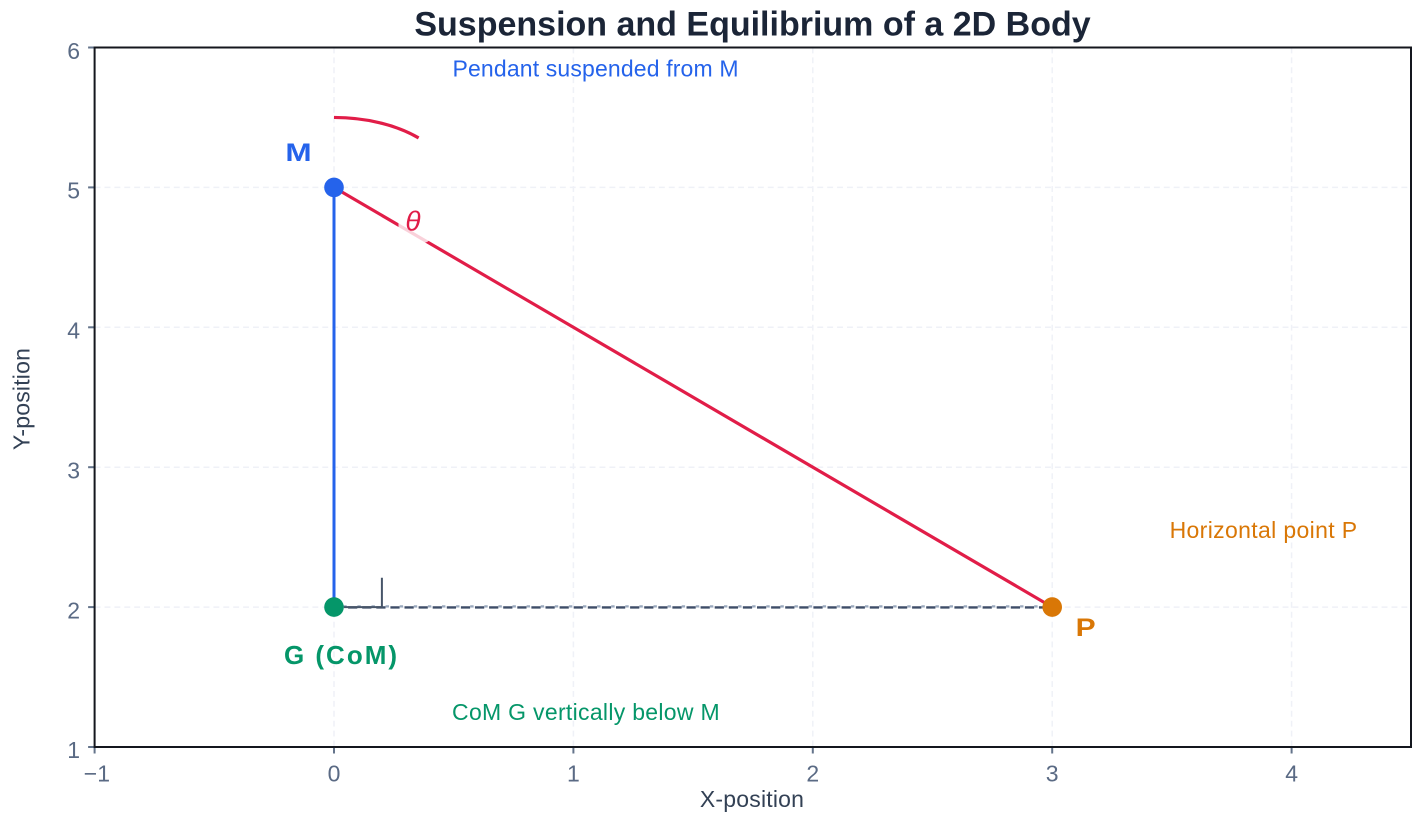 The height and width of the screenshot is (825, 1425). What do you see at coordinates (73, 191) in the screenshot?
I see `svg-text: 5` at bounding box center [73, 191].